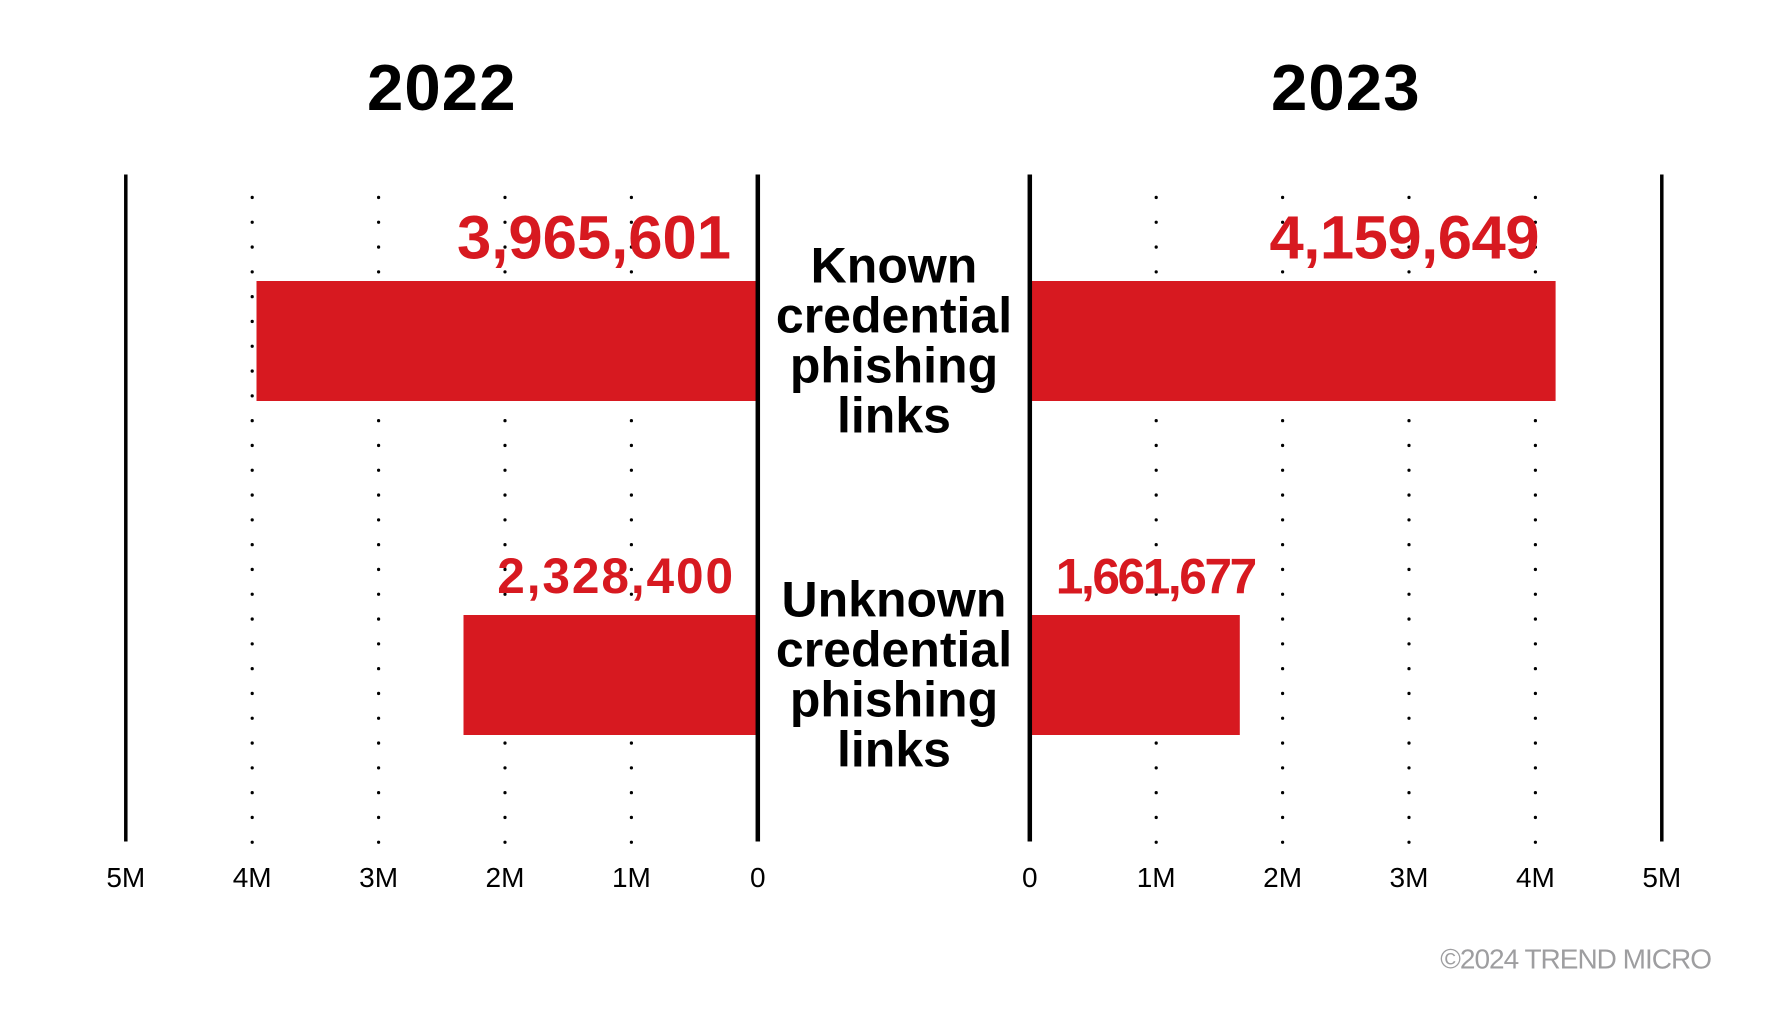 This screenshot has width=1787, height=1033. Describe the element at coordinates (1575, 959) in the screenshot. I see `svg-text: ©2024 TREND MICRO` at that location.